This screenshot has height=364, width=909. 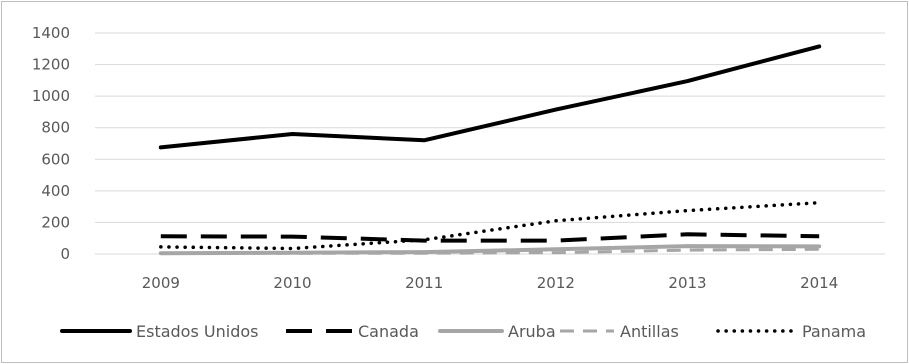 I want to click on legend-label: Aruba, so click(x=532, y=331).